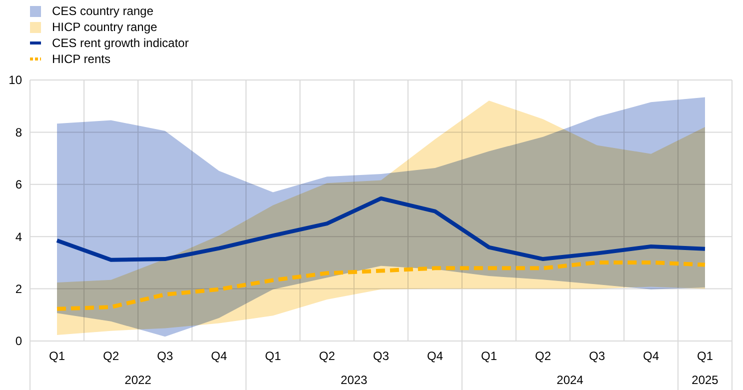 The image size is (743, 390). Describe the element at coordinates (105, 27) in the screenshot. I see `legend-label: HICP country range` at that location.